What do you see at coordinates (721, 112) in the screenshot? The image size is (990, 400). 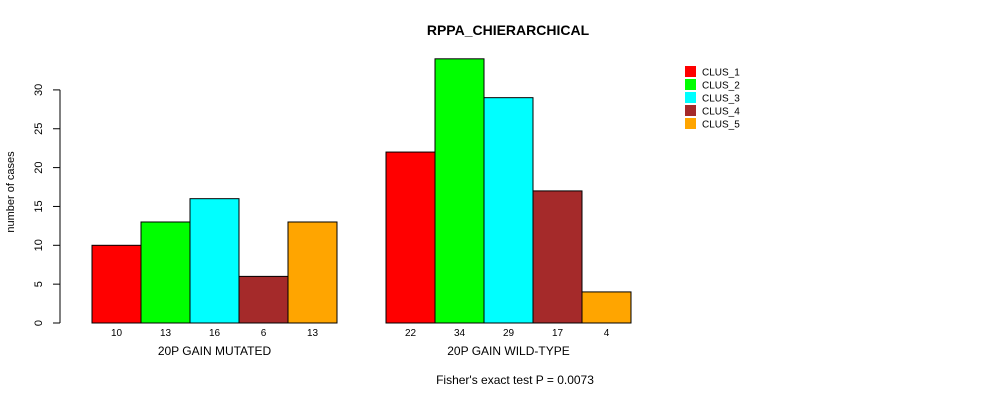 I see `legend-label: CLUS_4` at bounding box center [721, 112].